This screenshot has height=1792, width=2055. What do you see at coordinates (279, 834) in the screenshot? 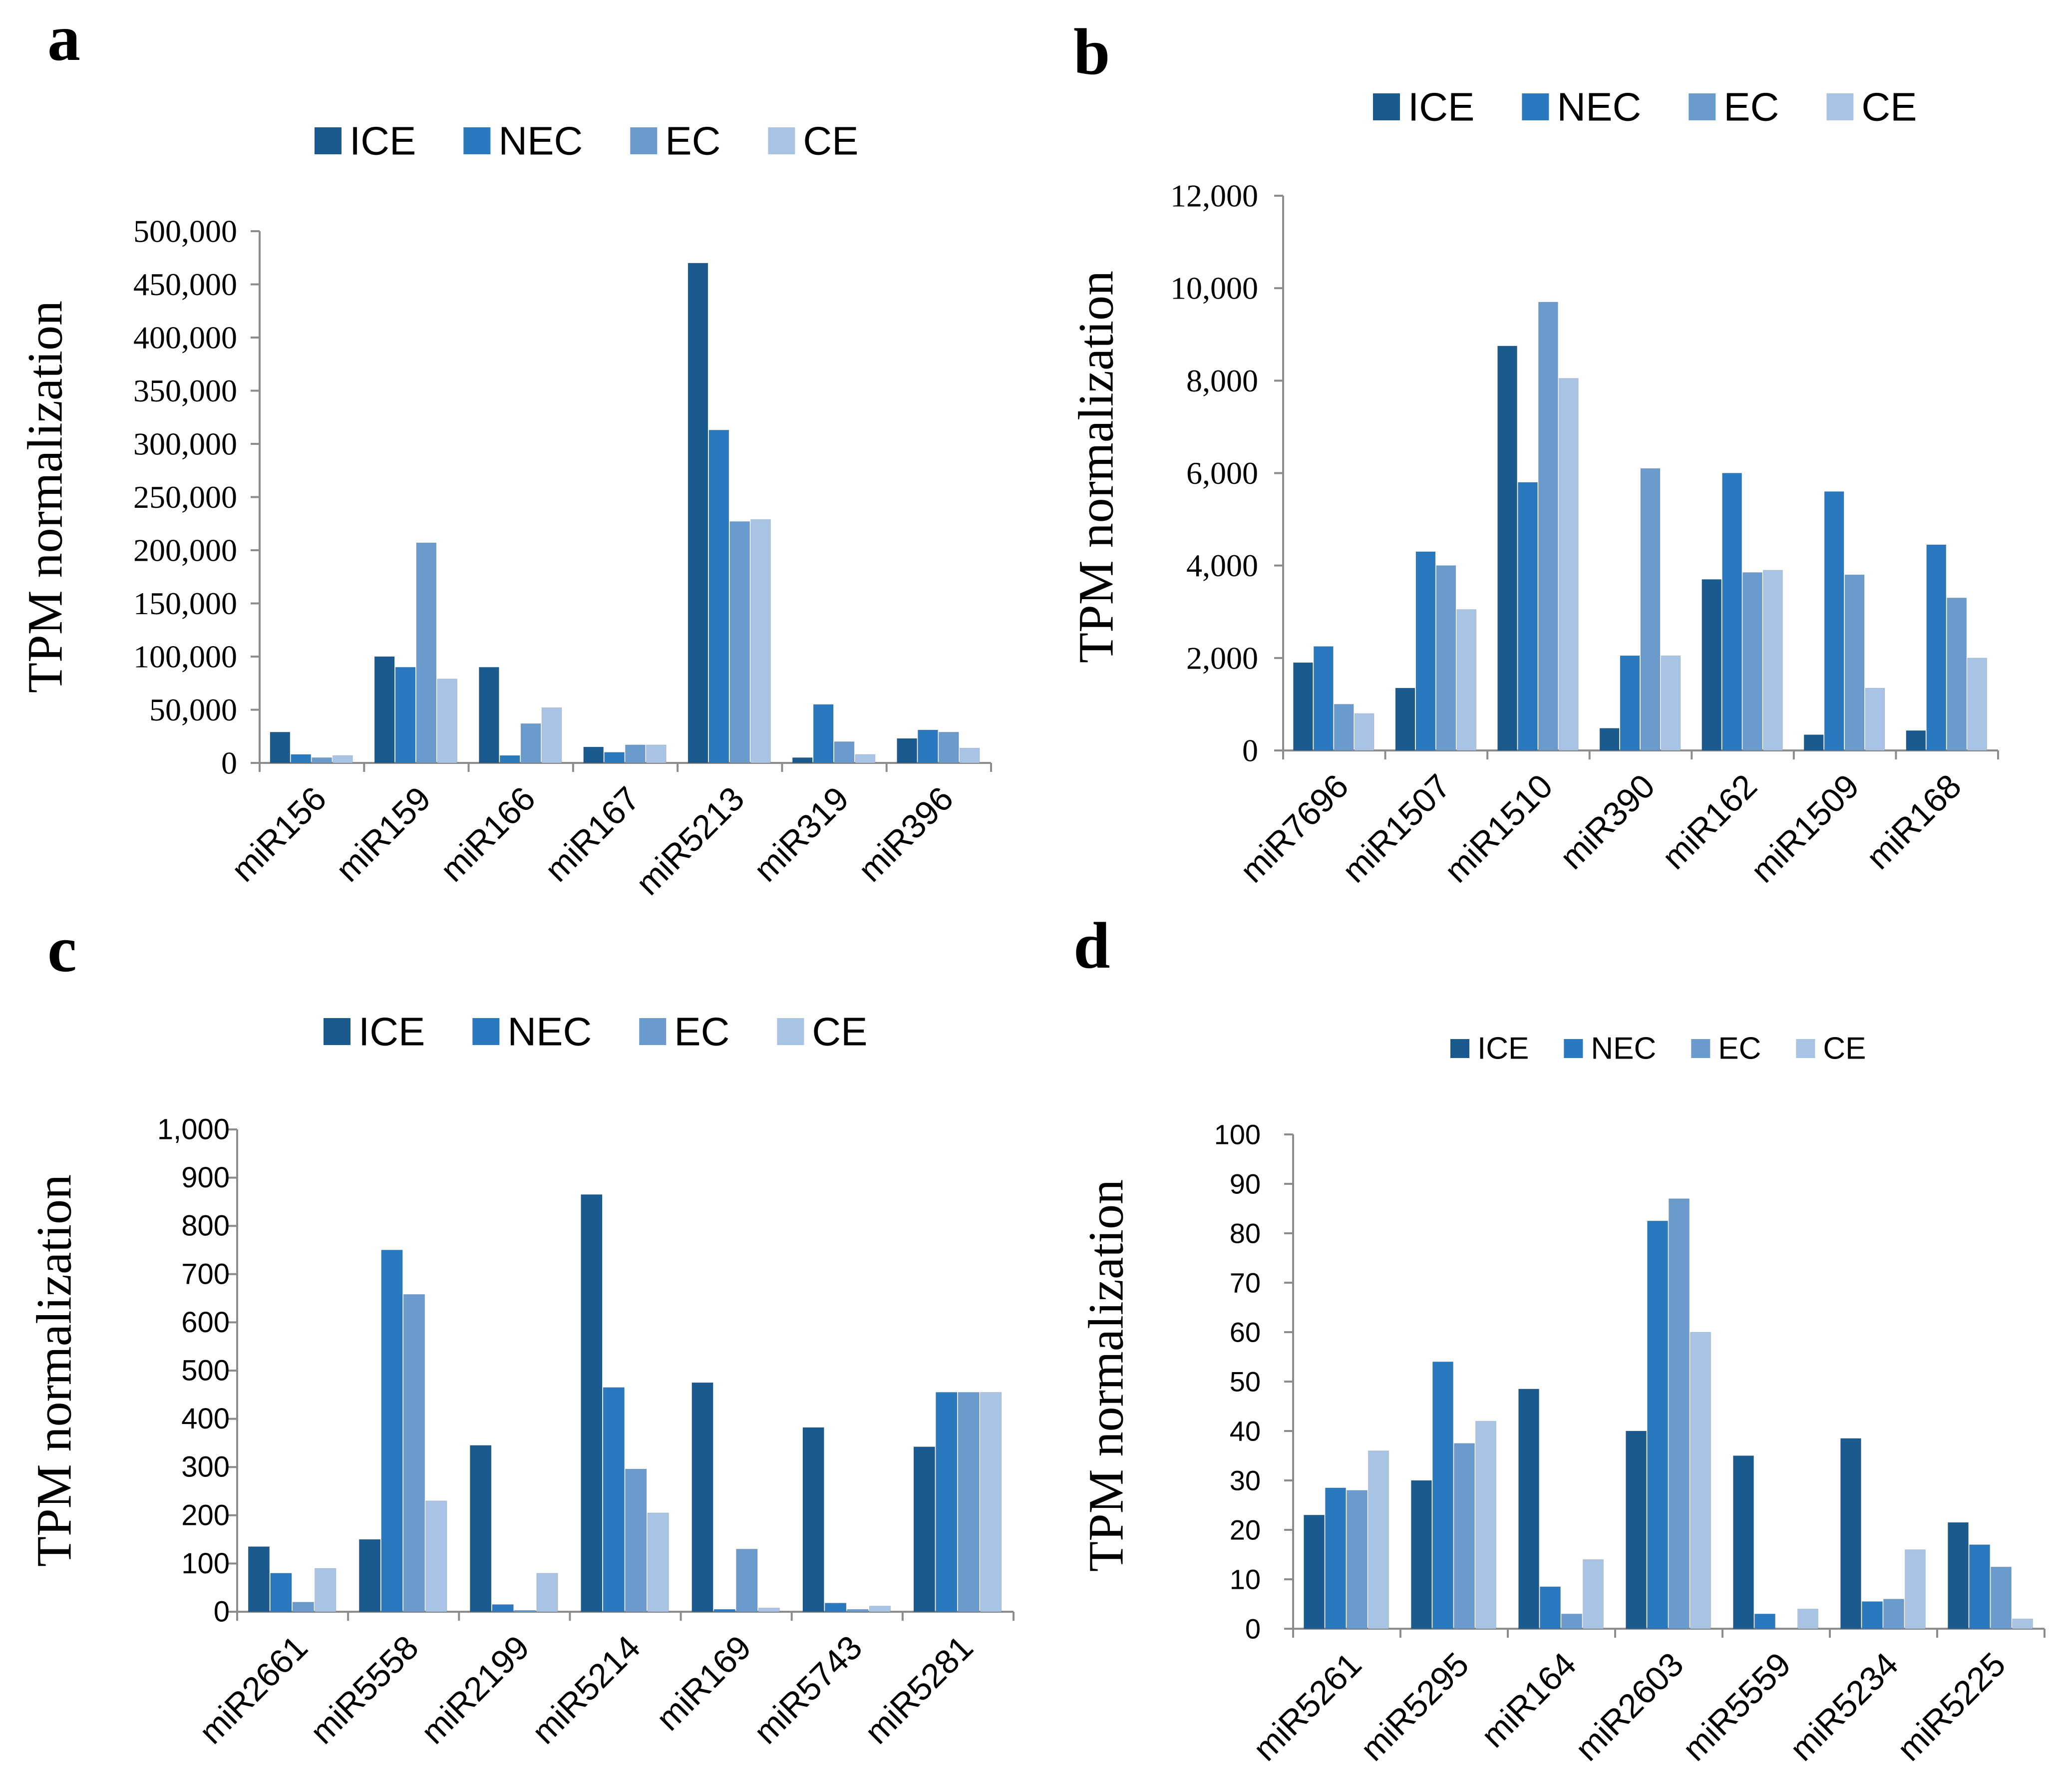
I see `x-category-label: miR156` at bounding box center [279, 834].